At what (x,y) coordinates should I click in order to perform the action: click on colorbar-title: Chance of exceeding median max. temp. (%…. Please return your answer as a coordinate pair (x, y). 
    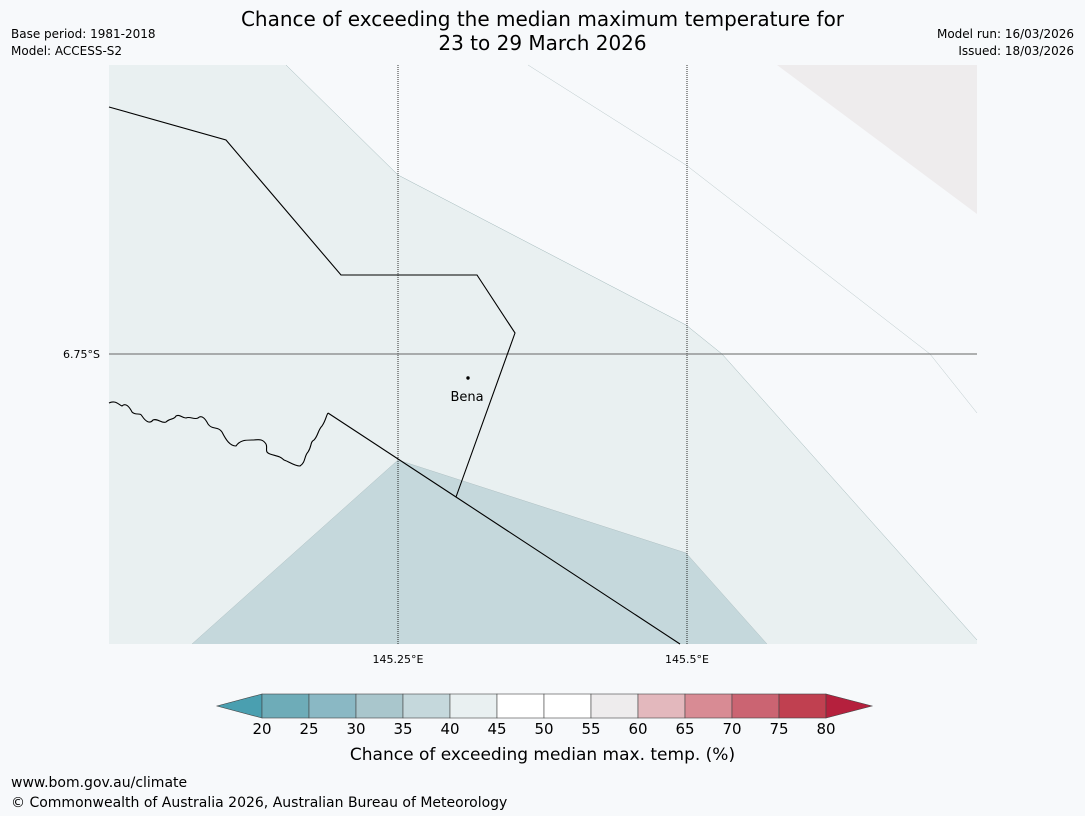
    Looking at the image, I should click on (542, 755).